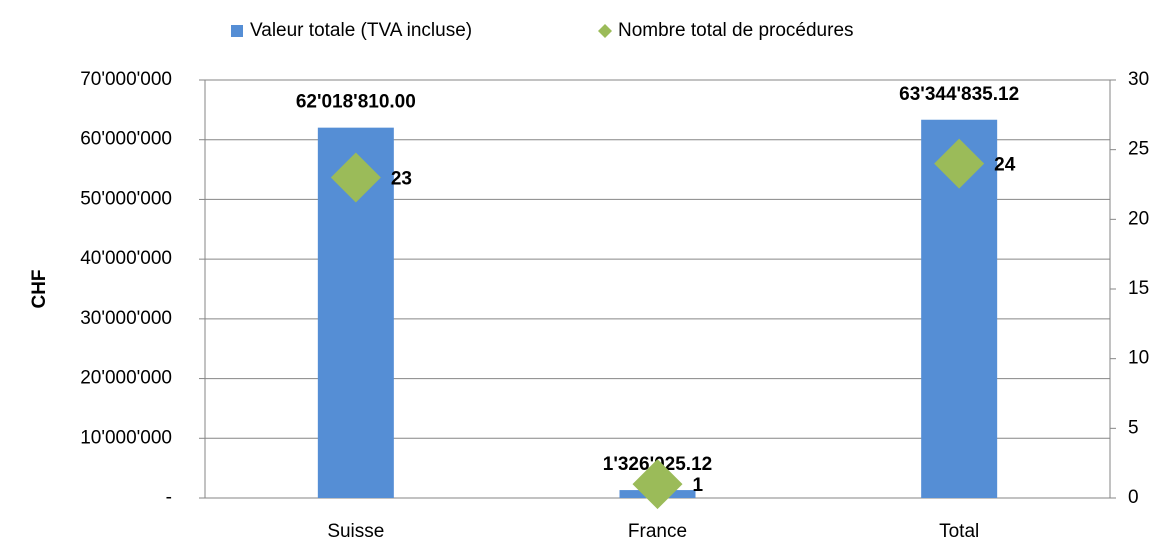 The width and height of the screenshot is (1166, 550). What do you see at coordinates (126, 318) in the screenshot?
I see `y-tick-label: 30'000'000` at bounding box center [126, 318].